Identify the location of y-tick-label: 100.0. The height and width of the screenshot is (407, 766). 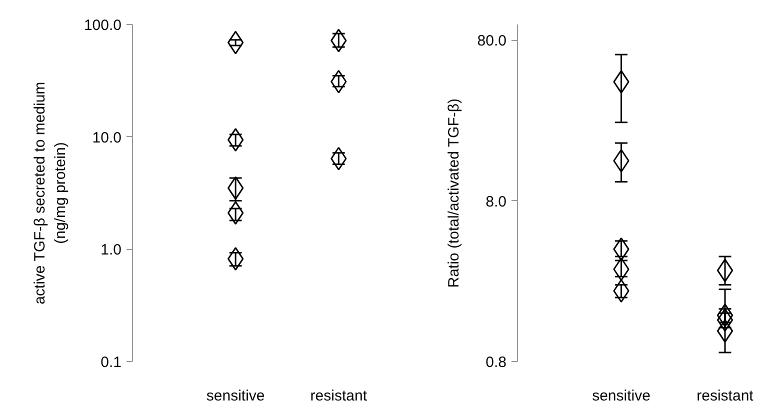
(103, 25).